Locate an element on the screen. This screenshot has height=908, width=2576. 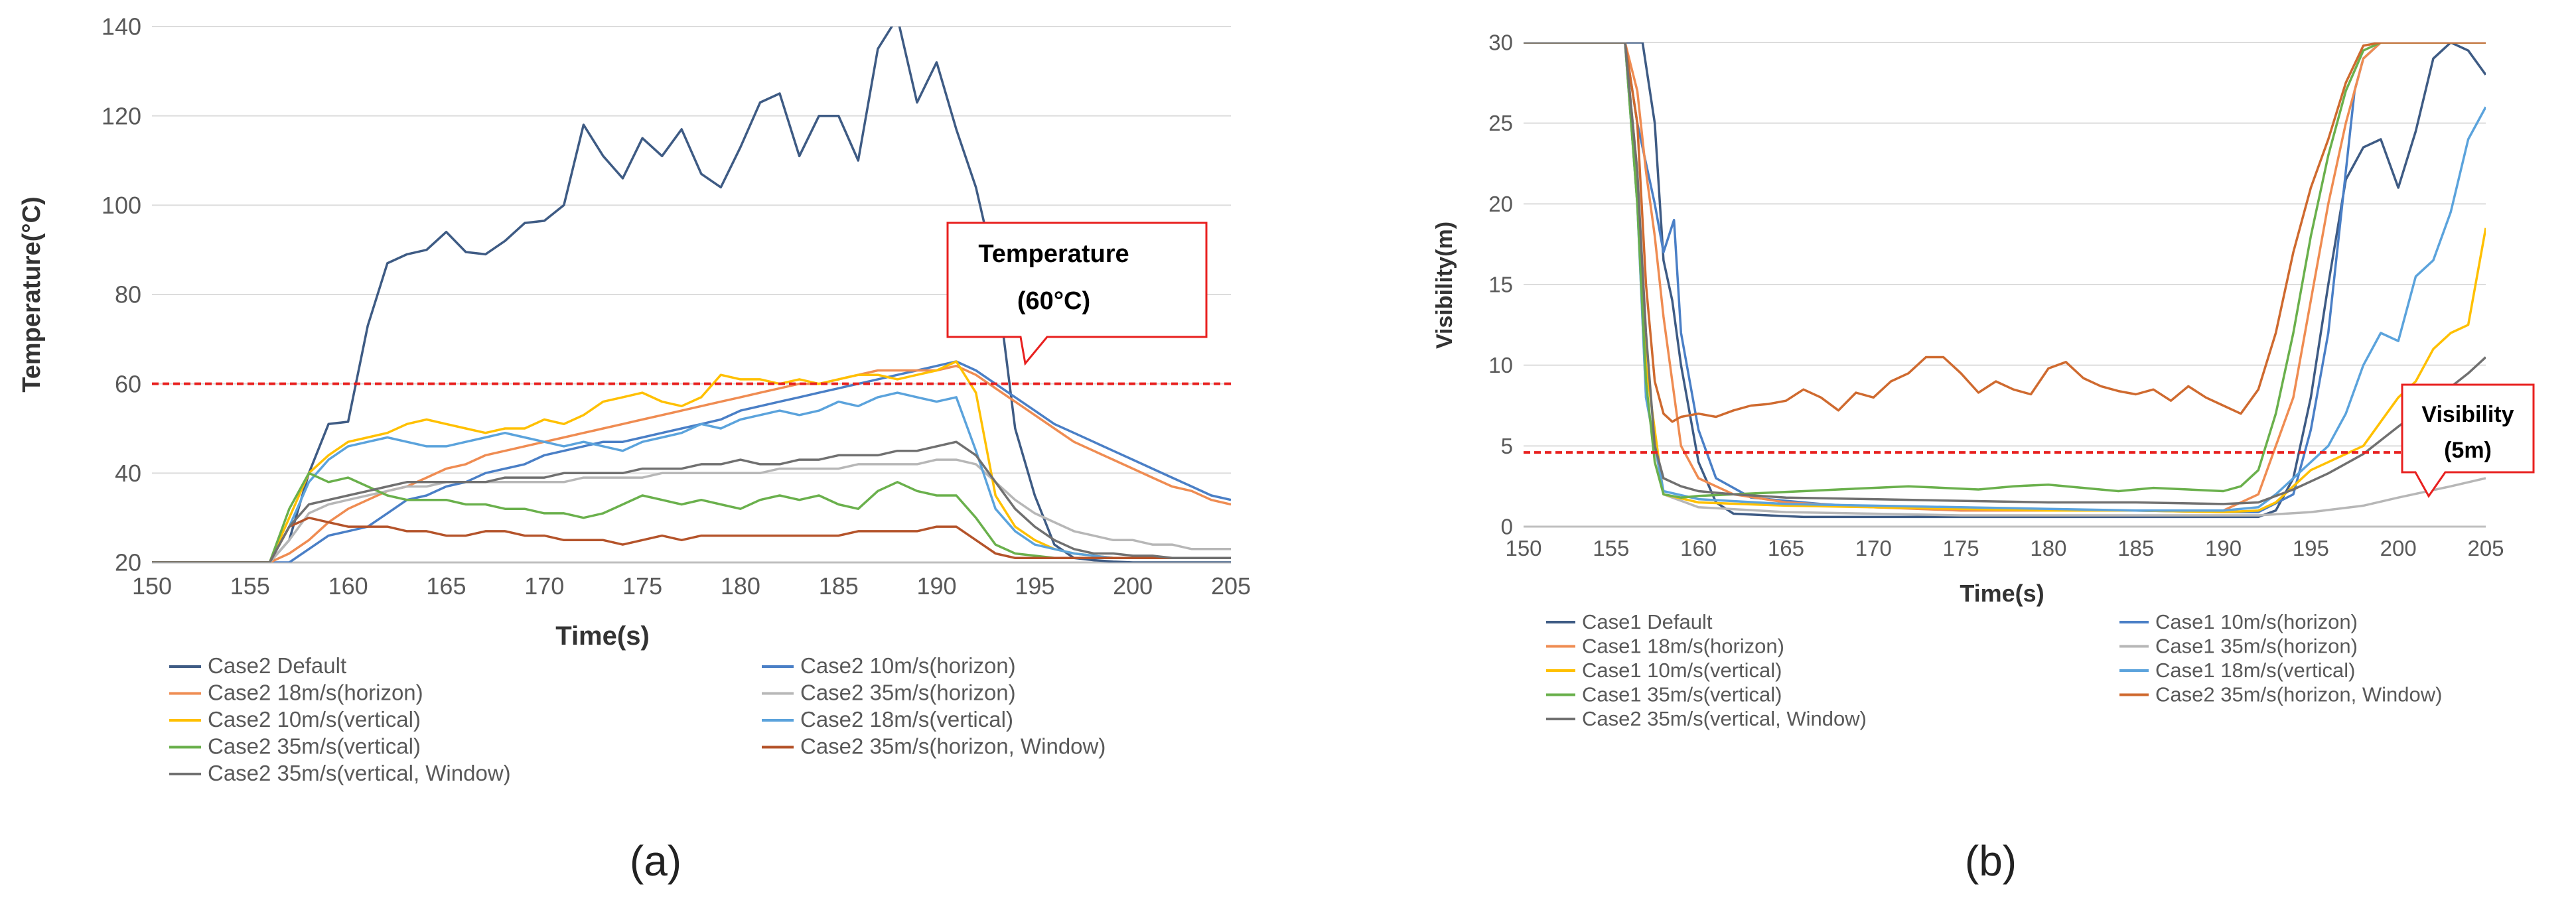
callout-line-2: (60°C) is located at coordinates (1054, 301).